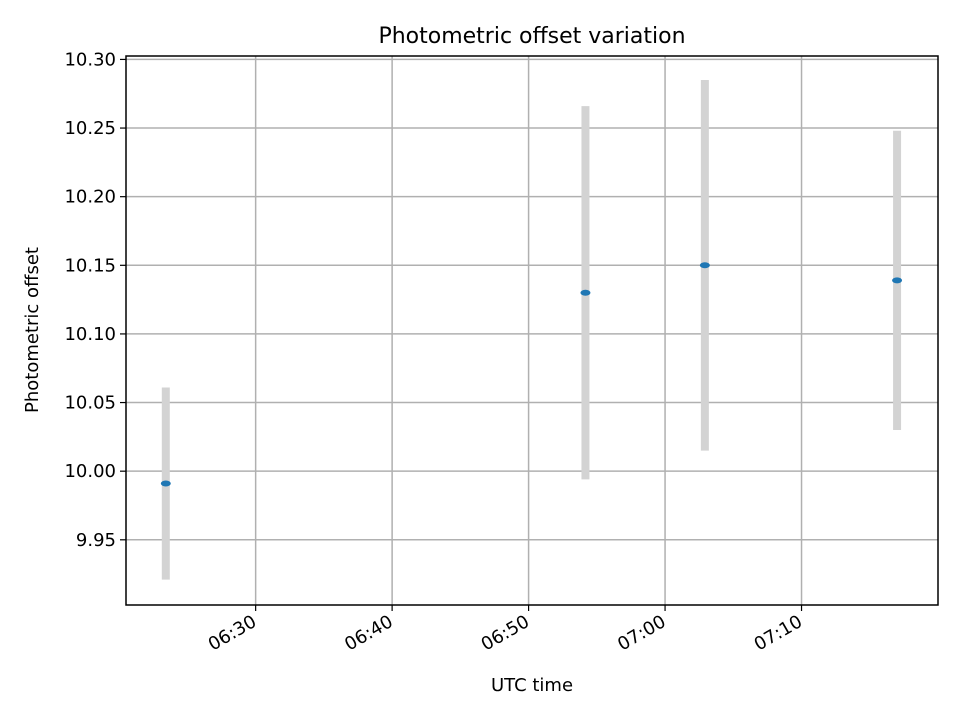 Image resolution: width=960 pixels, height=720 pixels. What do you see at coordinates (90, 265) in the screenshot?
I see `y-tick-label: 10.15` at bounding box center [90, 265].